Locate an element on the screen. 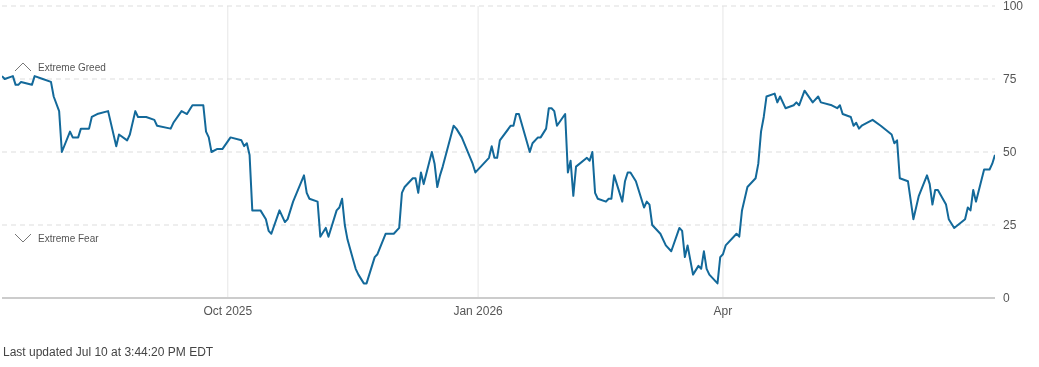  x-tick-label: Apr is located at coordinates (723, 310).